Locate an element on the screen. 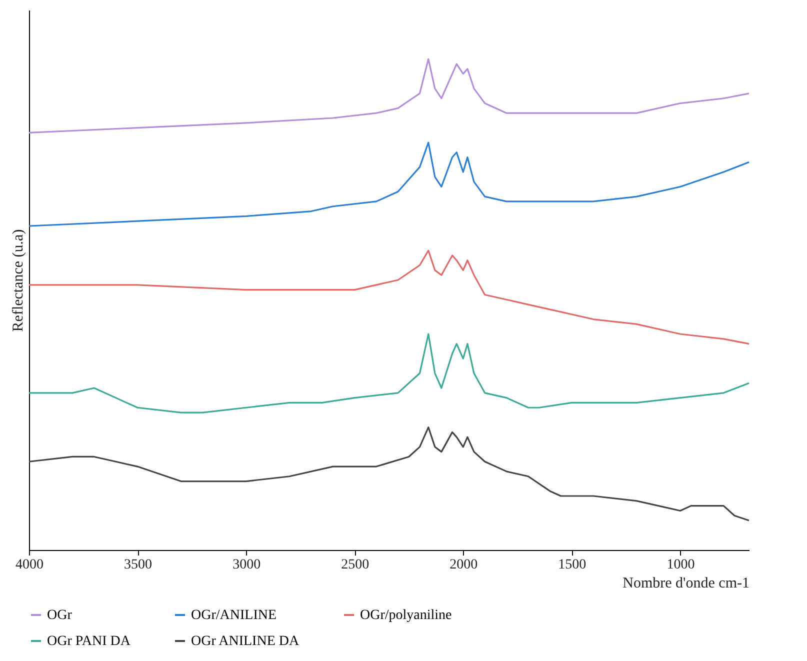  legend-label: OGr PANI DA is located at coordinates (89, 641).